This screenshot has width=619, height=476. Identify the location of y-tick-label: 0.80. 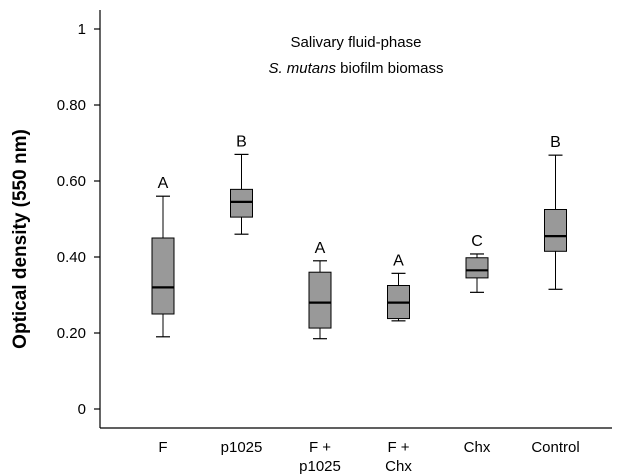
(71, 105).